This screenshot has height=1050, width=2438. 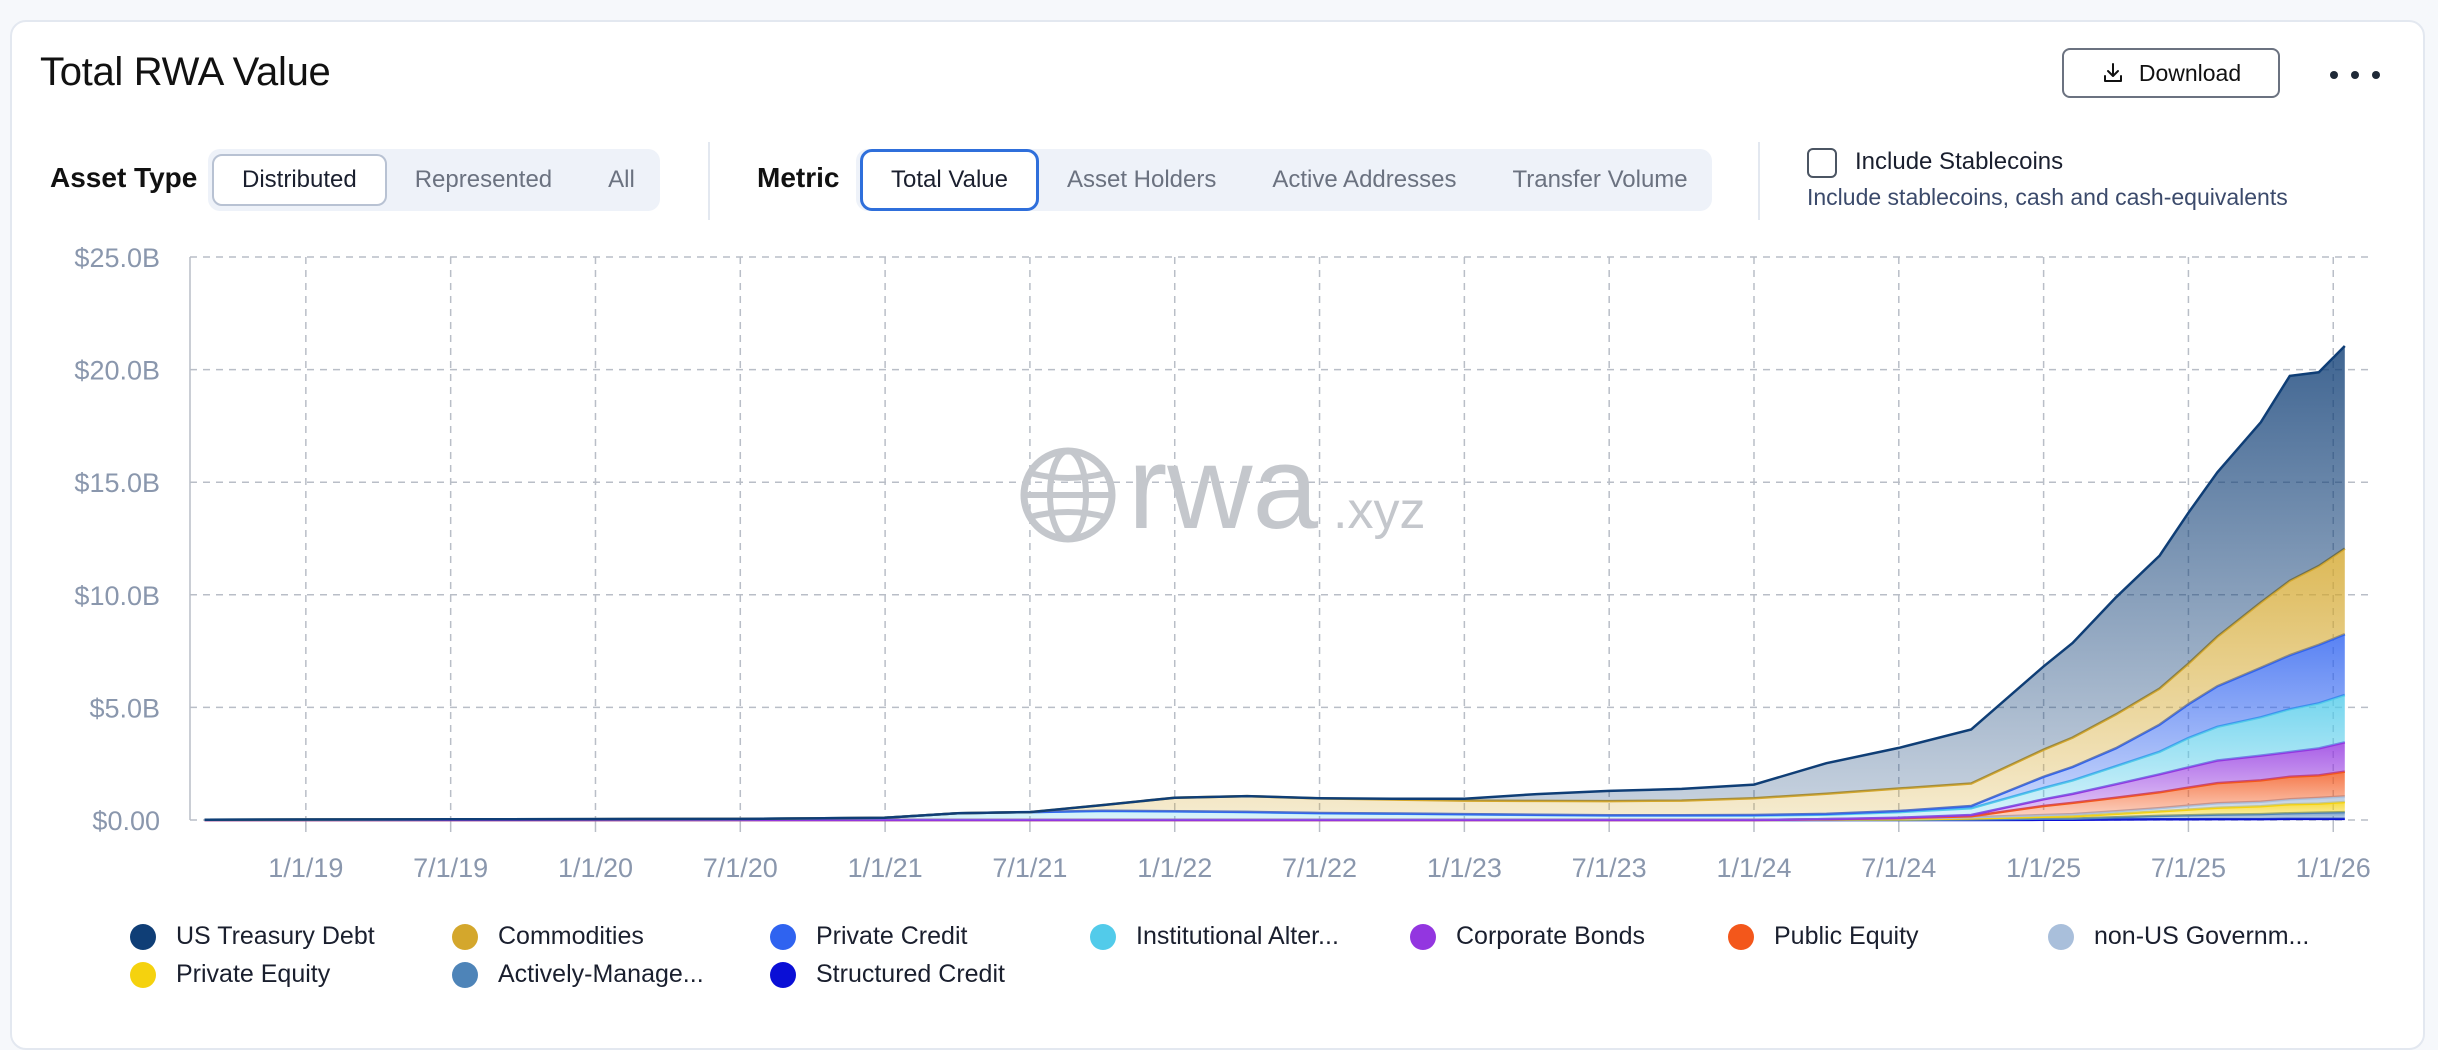 I want to click on legend-item-public-equity: Public Equity, so click(x=1823, y=936).